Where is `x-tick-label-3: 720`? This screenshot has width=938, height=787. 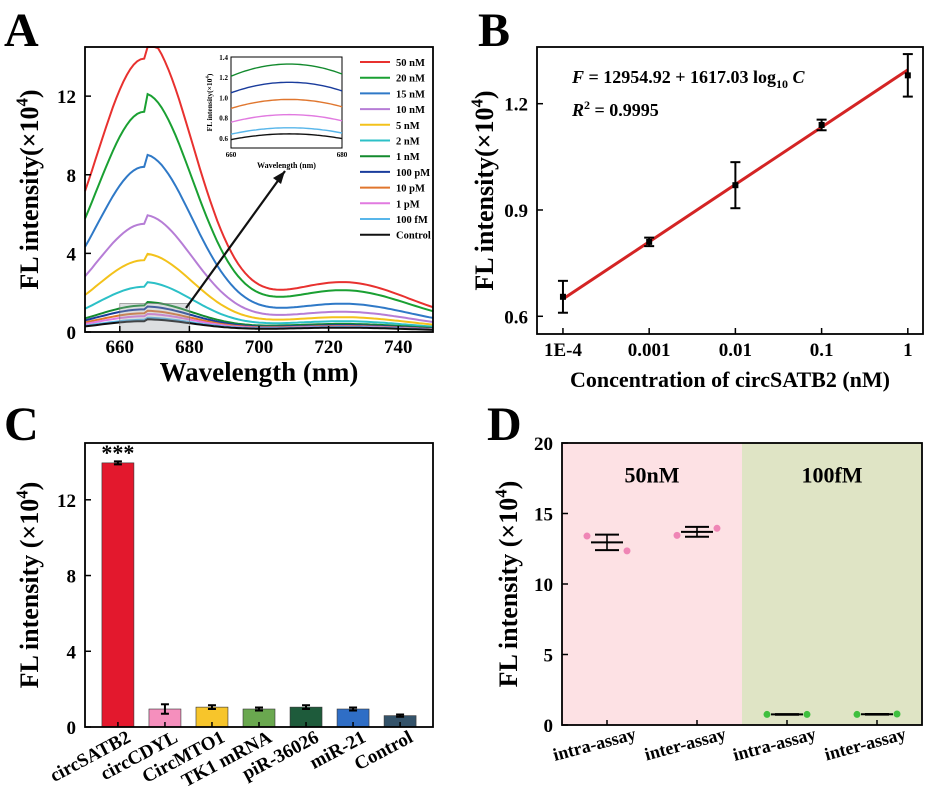 x-tick-label-3: 720 is located at coordinates (328, 347).